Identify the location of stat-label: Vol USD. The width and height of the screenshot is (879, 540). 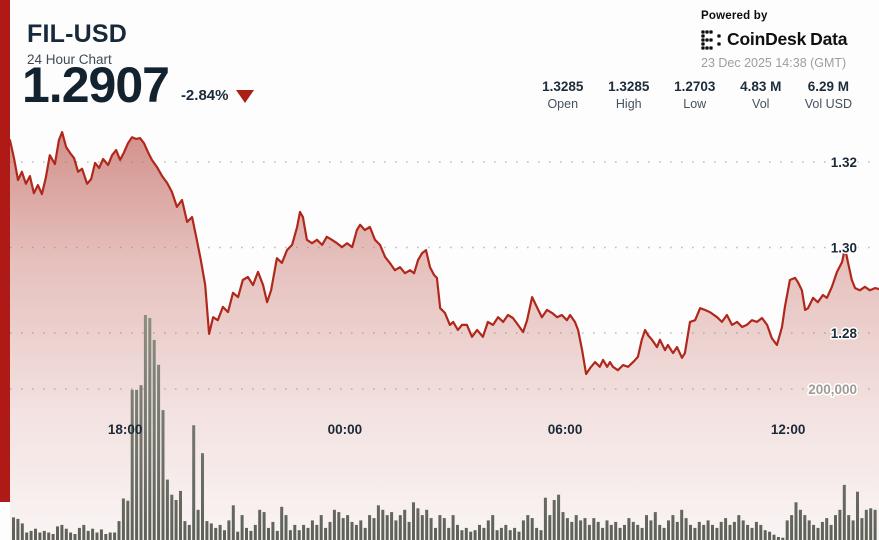
(828, 104).